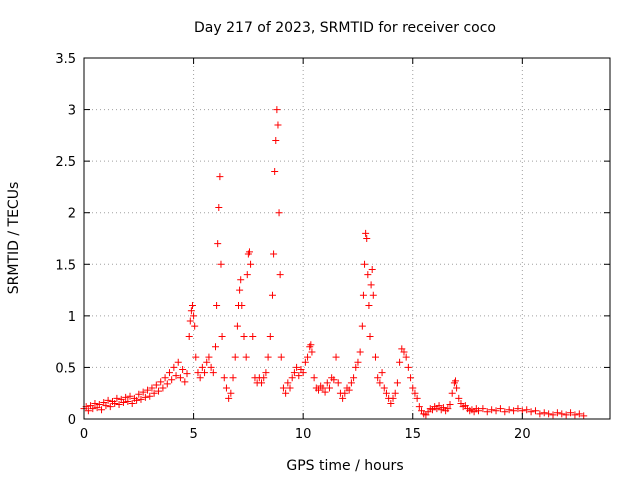 This screenshot has height=480, width=640. What do you see at coordinates (344, 466) in the screenshot?
I see `x-axis-label: GPS time / hours` at bounding box center [344, 466].